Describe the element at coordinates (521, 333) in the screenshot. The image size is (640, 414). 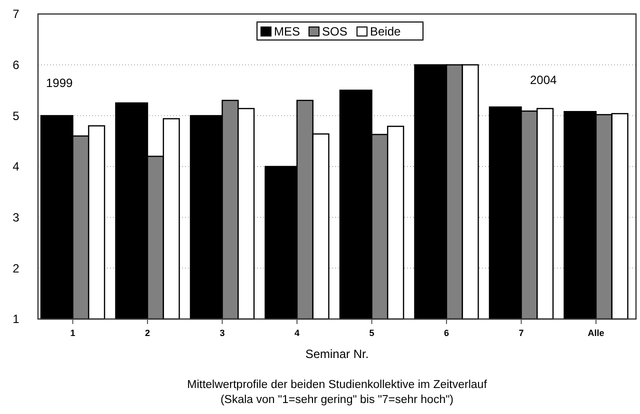
I see `x-tick-label: 7` at that location.